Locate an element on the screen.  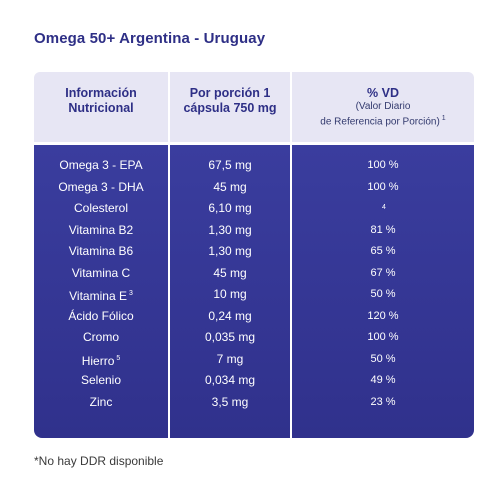
table-row: Hierro 5 7 mg 50 % is located at coordinates (254, 359).